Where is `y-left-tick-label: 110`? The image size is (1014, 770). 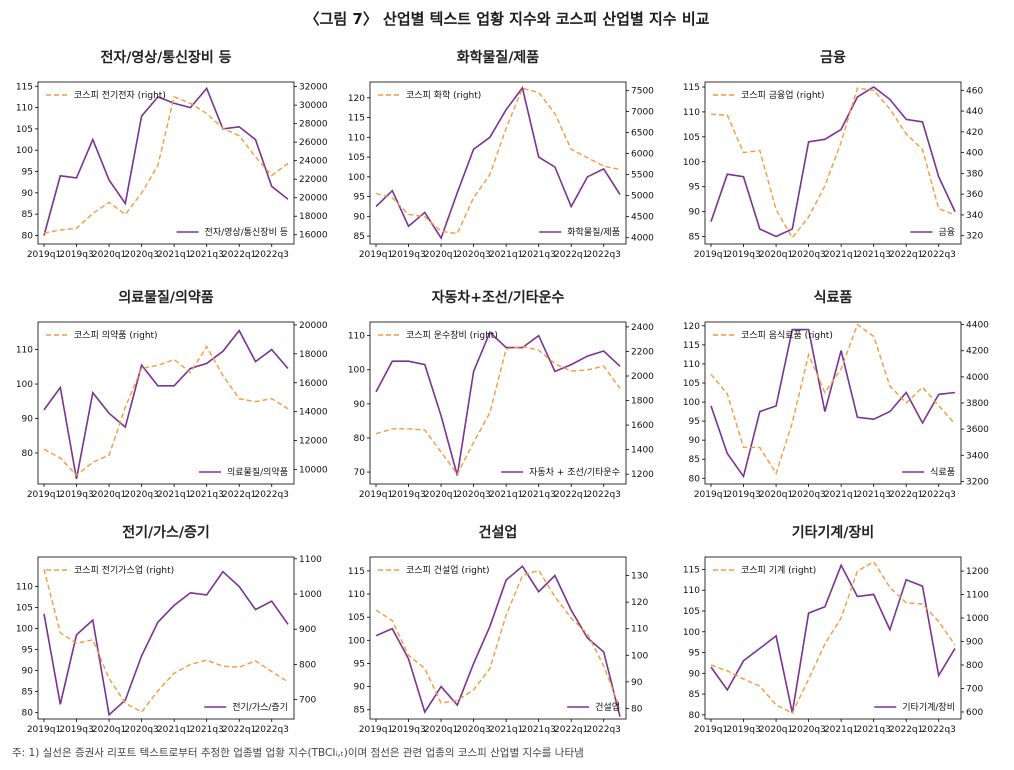 y-left-tick-label: 110 is located at coordinates (356, 337).